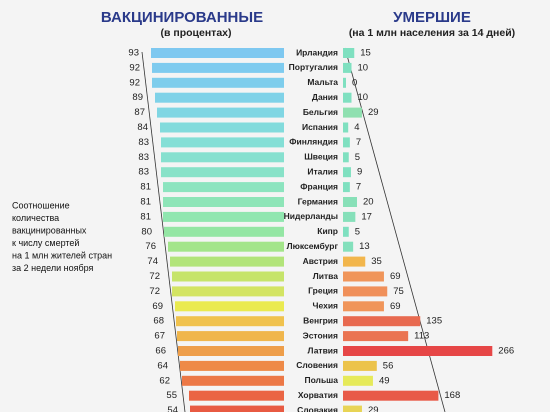  Describe the element at coordinates (45, 243) in the screenshot. I see `note-line: к числу смертей` at that location.